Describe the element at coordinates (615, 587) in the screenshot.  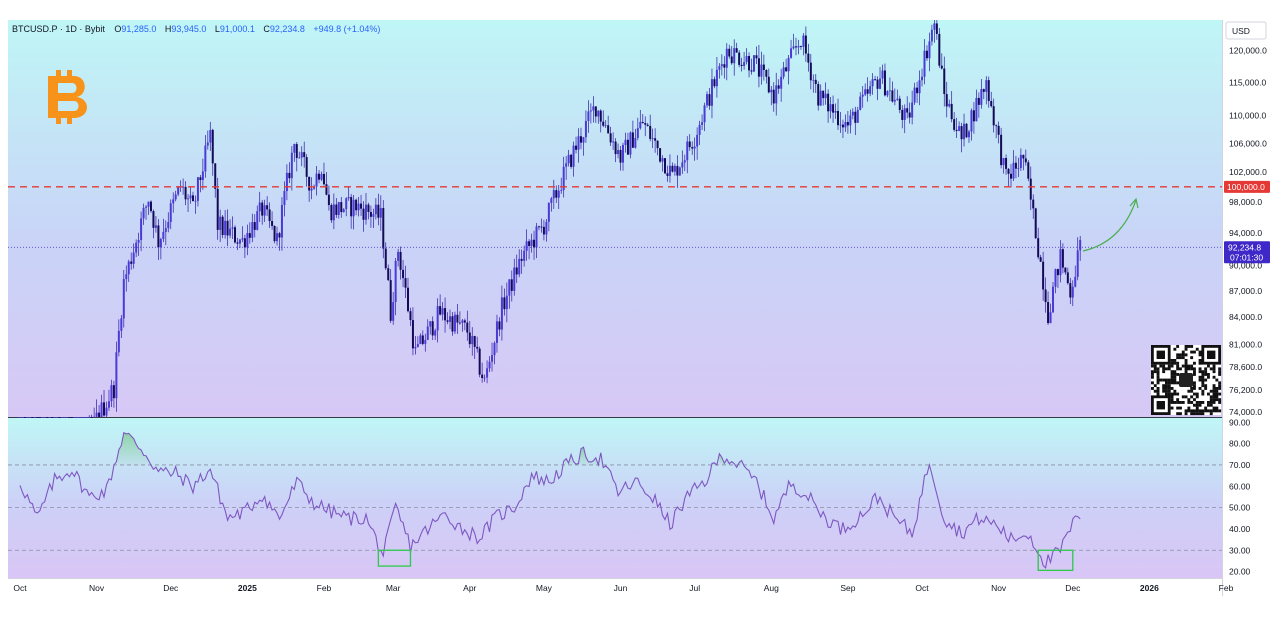
I see `time-axis-bg` at that location.